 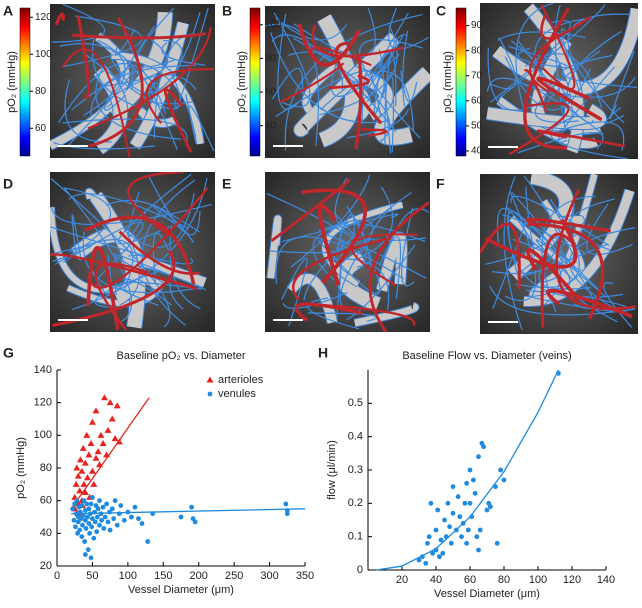 I want to click on y-tick-label: 0.2, so click(x=355, y=503).